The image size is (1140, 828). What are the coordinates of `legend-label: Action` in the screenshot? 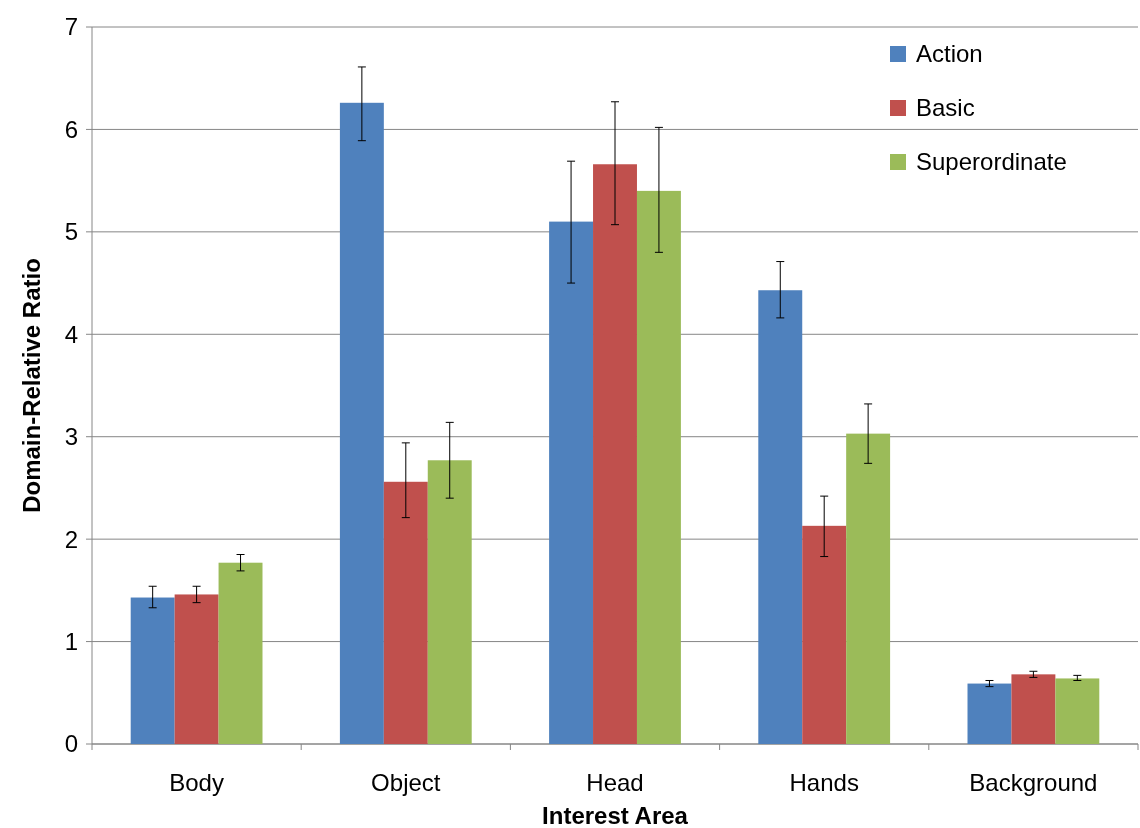 It's located at (949, 54).